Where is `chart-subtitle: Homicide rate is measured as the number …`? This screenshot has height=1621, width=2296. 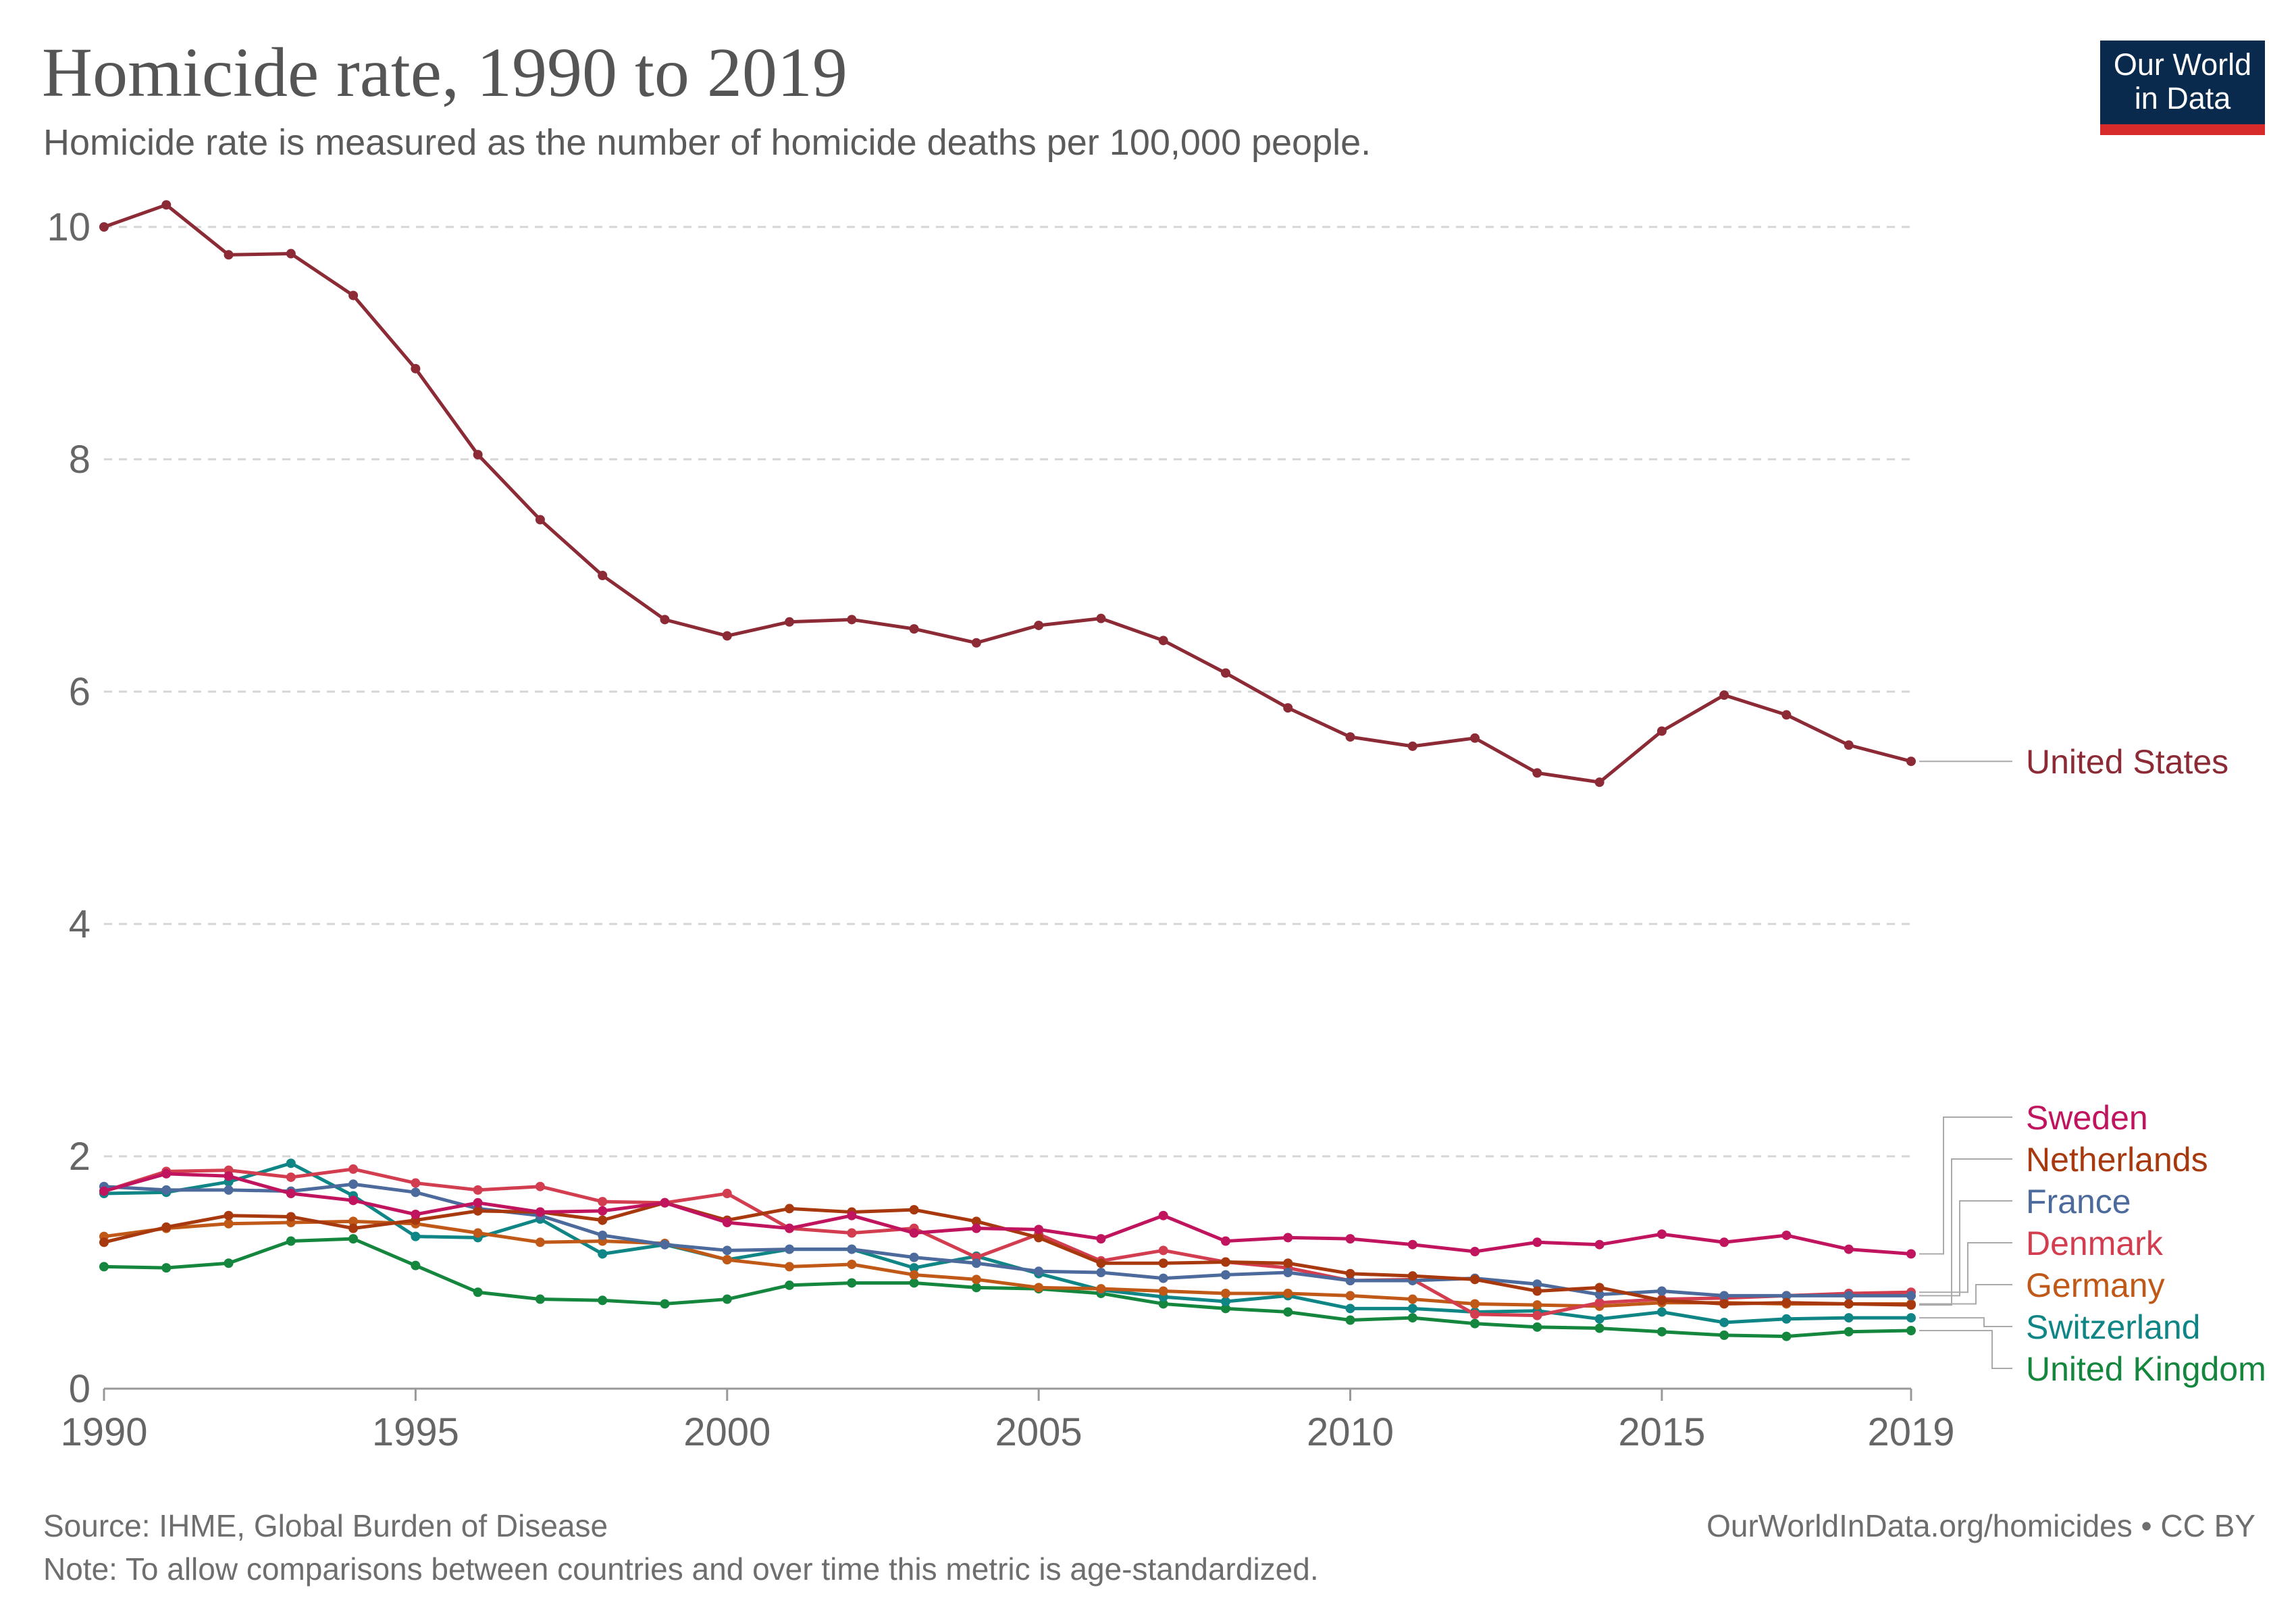 chart-subtitle: Homicide rate is measured as the number … is located at coordinates (707, 142).